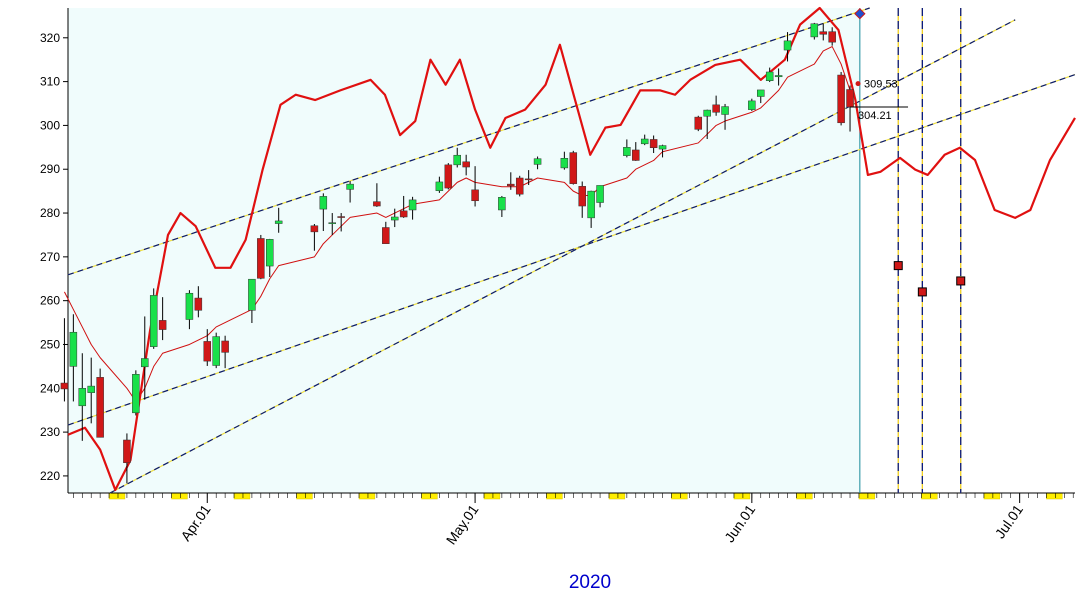  What do you see at coordinates (50, 38) in the screenshot?
I see `y-tick-label: 320` at bounding box center [50, 38].